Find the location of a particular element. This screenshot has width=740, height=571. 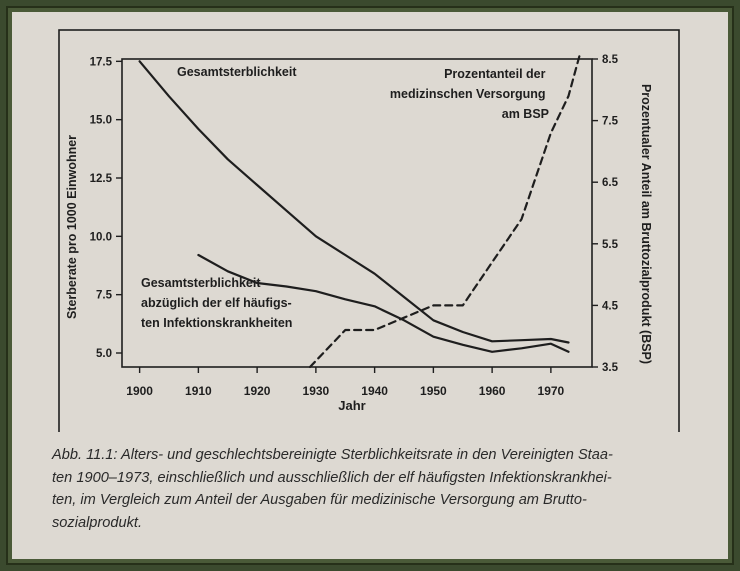

annotation-excl-line: abzüglich der elf häufigs- is located at coordinates (216, 303).